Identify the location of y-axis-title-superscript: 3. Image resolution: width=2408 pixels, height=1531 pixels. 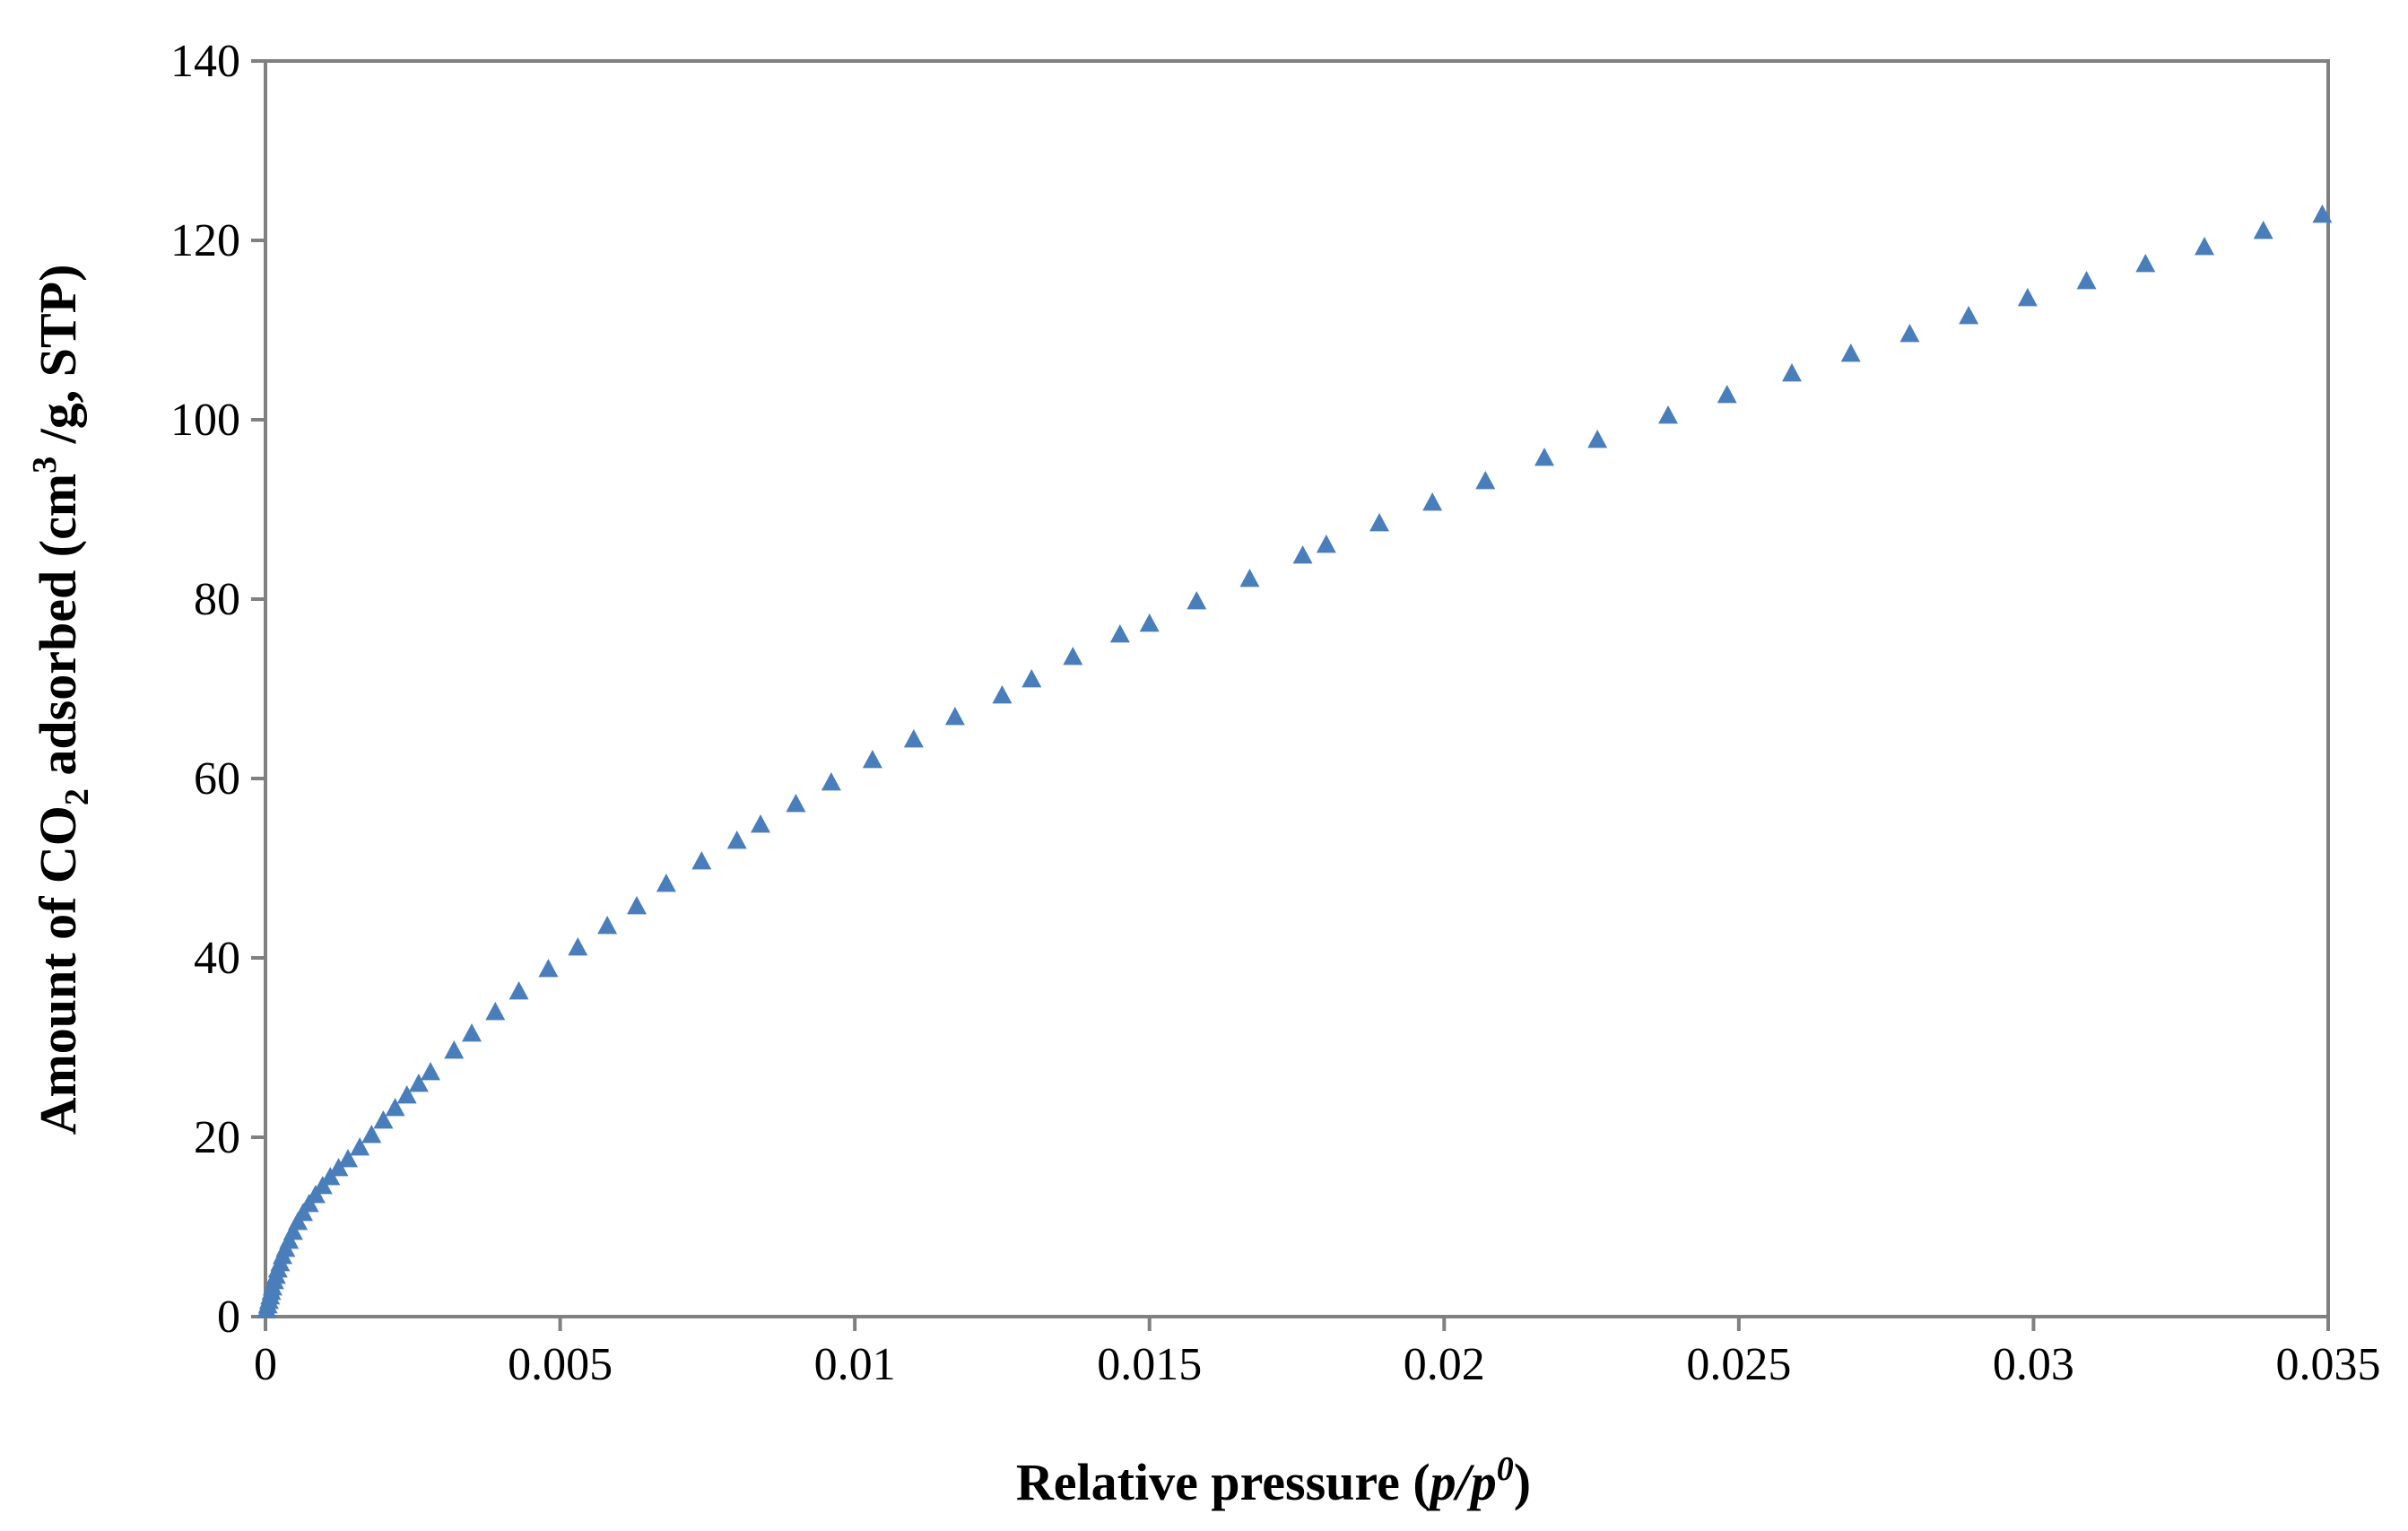
(45, 465).